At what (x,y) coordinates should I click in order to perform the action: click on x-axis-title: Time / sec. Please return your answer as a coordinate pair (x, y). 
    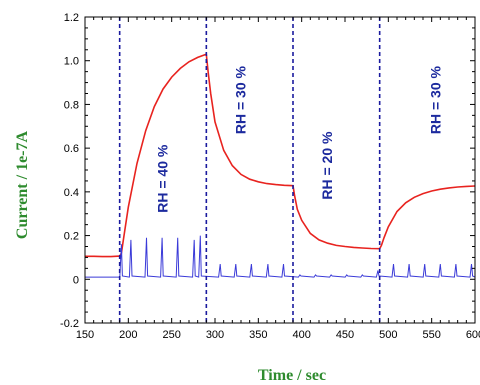
    Looking at the image, I should click on (292, 375).